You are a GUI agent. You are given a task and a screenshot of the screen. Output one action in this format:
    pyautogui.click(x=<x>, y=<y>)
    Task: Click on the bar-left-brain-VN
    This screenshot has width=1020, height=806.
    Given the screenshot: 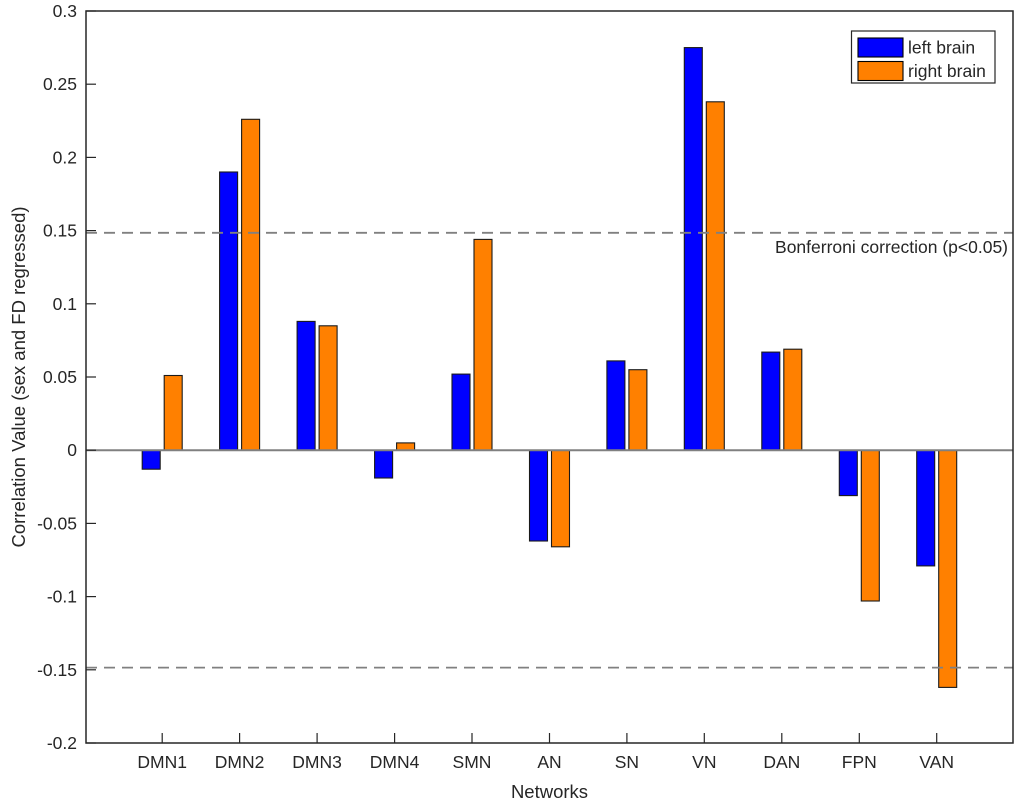 What is the action you would take?
    pyautogui.click(x=693, y=249)
    